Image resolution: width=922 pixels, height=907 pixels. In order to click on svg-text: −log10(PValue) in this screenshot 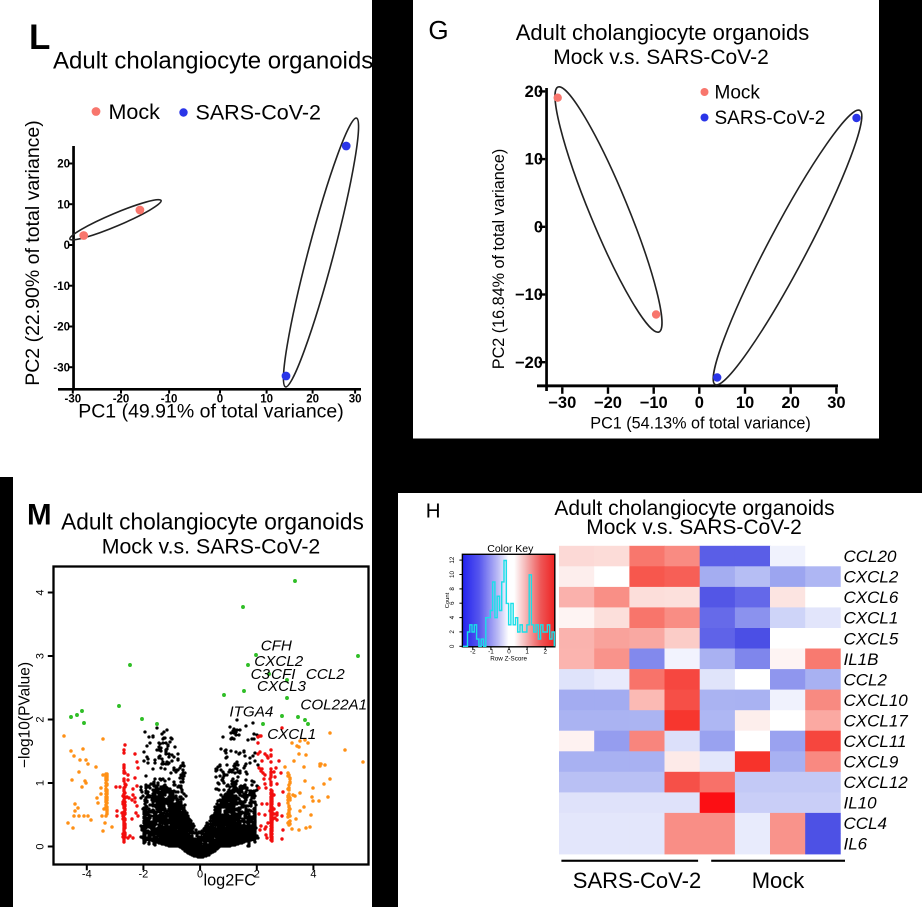, I will do `click(25, 715)`.